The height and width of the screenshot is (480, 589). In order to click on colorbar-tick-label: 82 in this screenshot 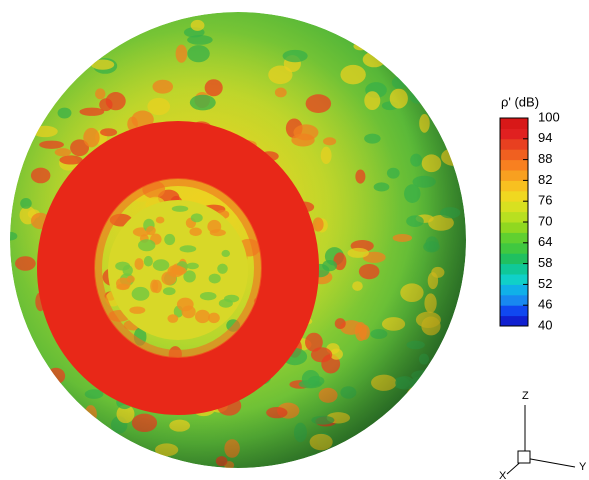, I will do `click(545, 179)`.